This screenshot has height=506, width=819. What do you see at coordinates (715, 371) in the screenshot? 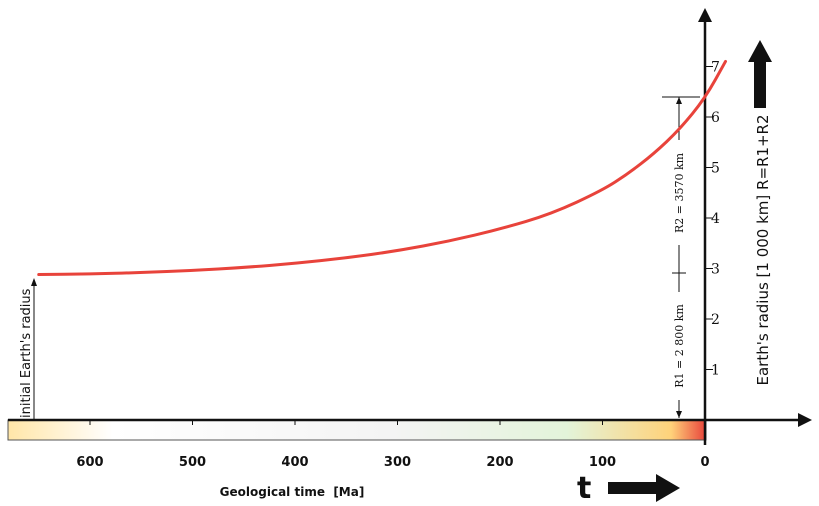
I see `y-tick-label: 1` at bounding box center [715, 371].